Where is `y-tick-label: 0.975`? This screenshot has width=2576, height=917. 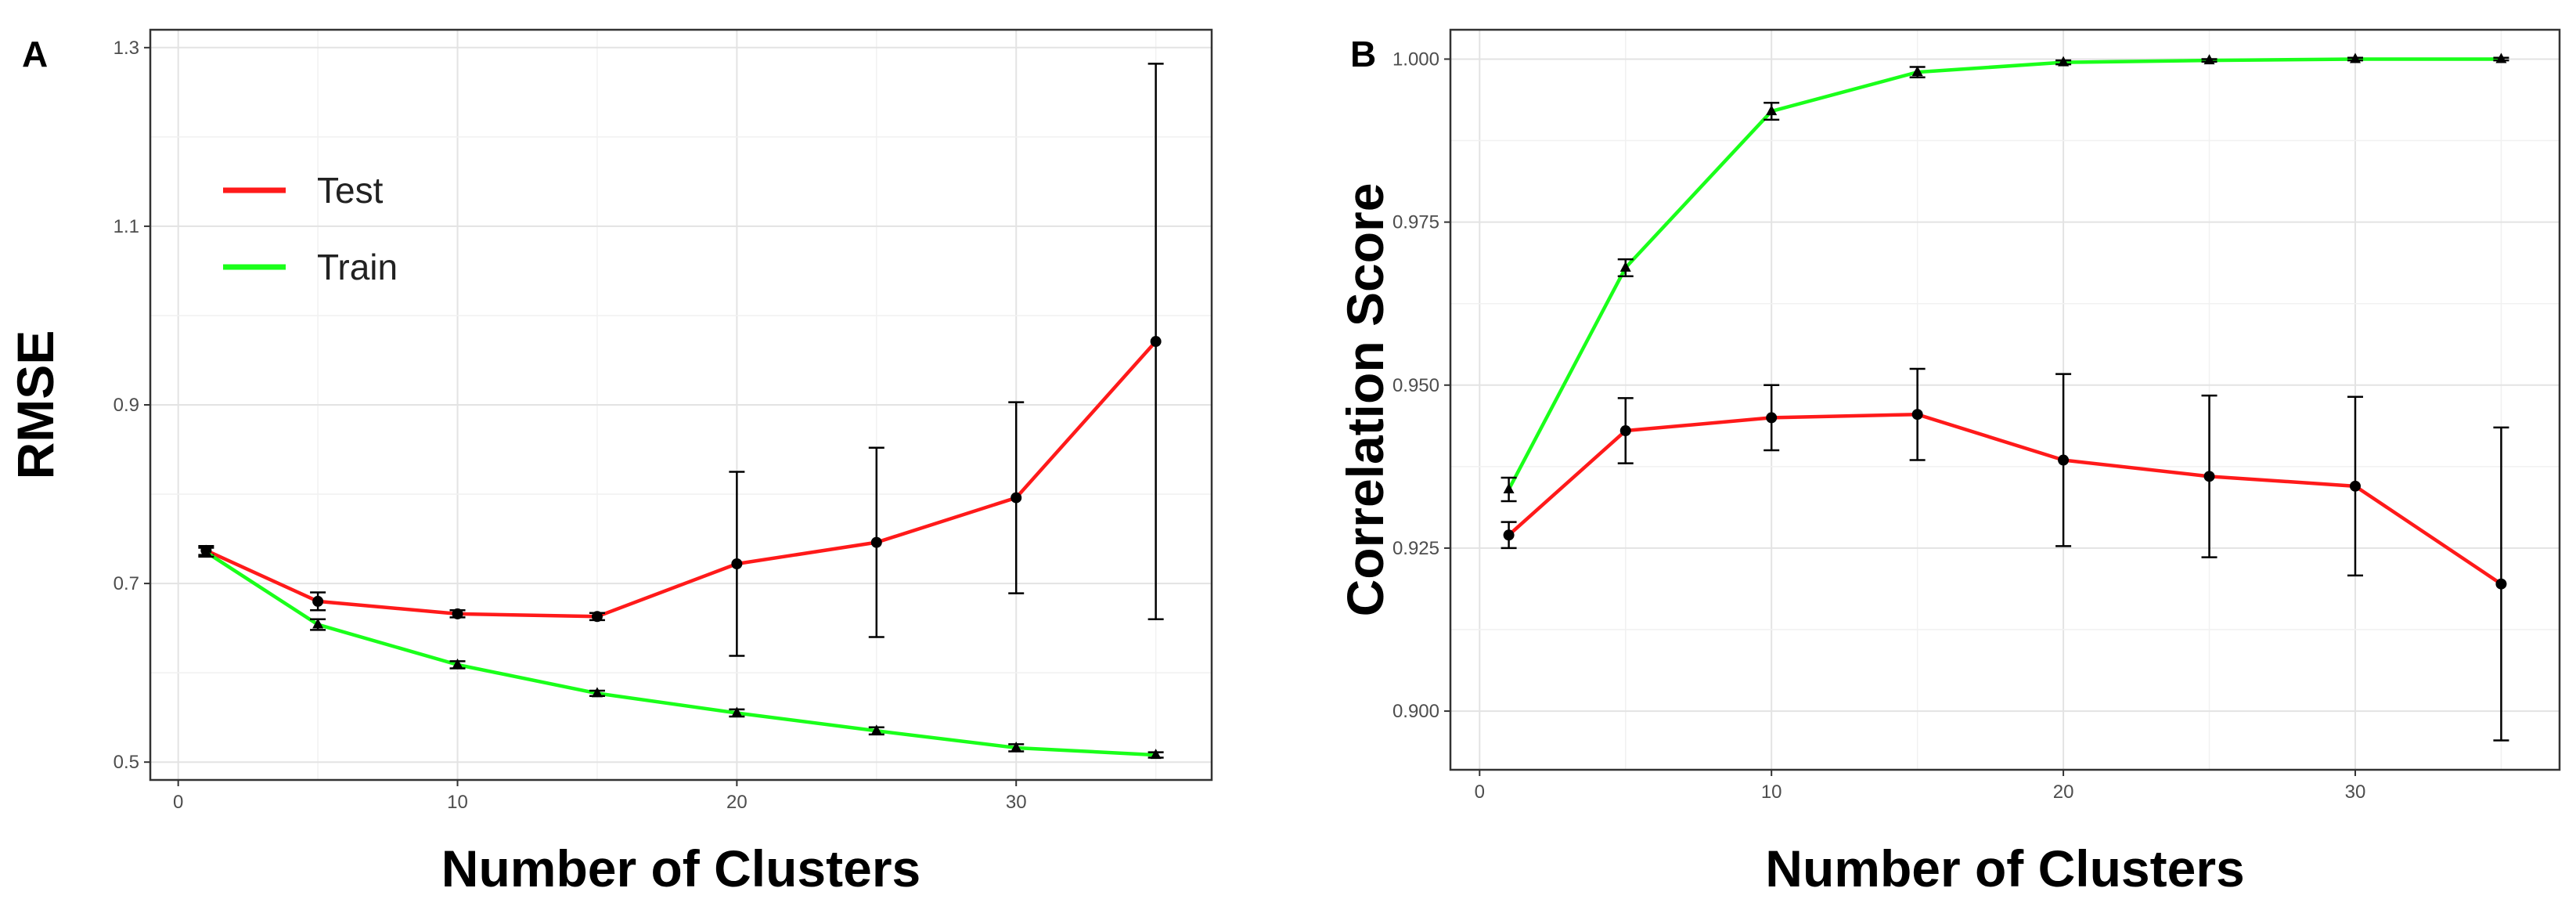
y-tick-label: 0.975 is located at coordinates (1415, 222).